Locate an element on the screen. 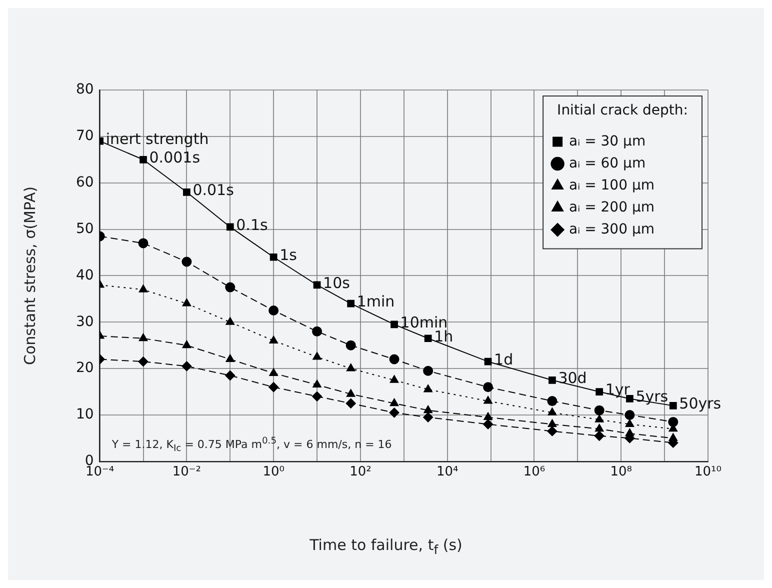 This screenshot has width=772, height=588. annotation: 30d is located at coordinates (572, 378).